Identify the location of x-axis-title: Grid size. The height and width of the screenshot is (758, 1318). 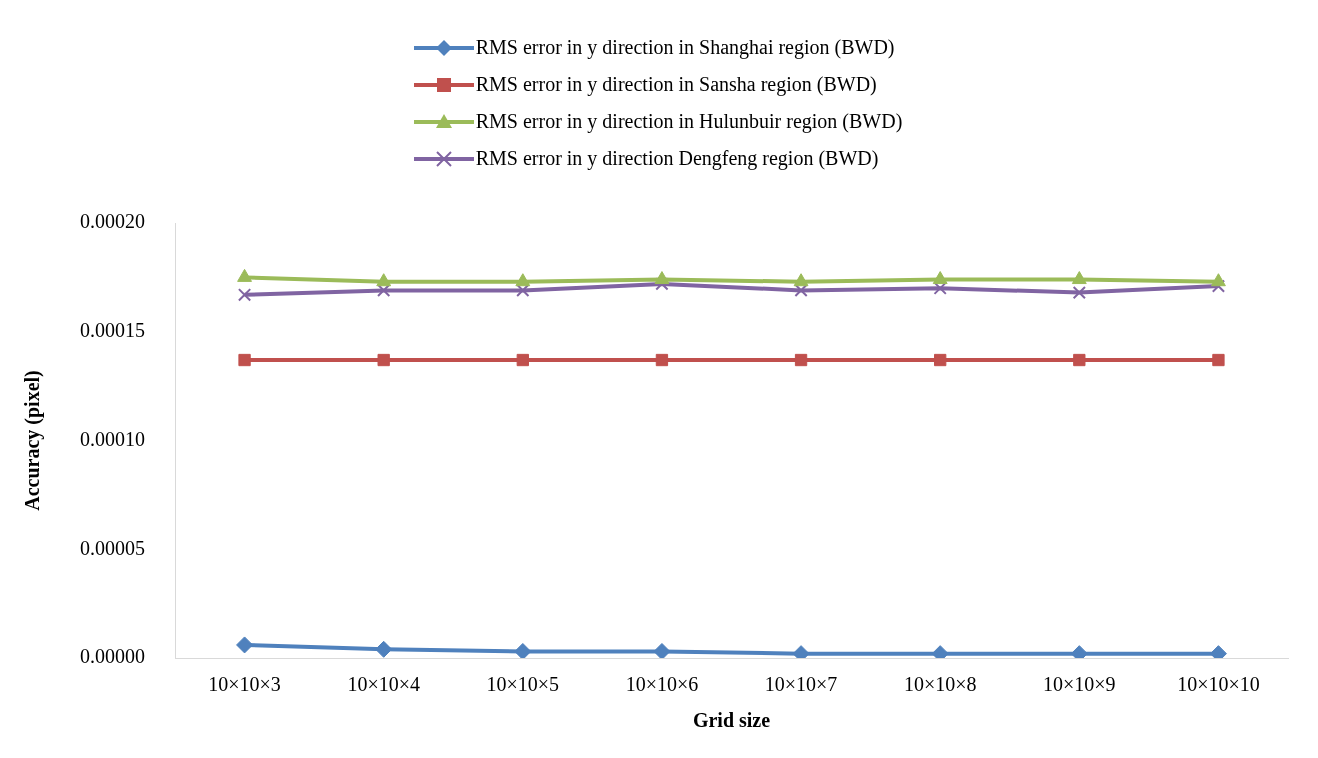
(731, 720).